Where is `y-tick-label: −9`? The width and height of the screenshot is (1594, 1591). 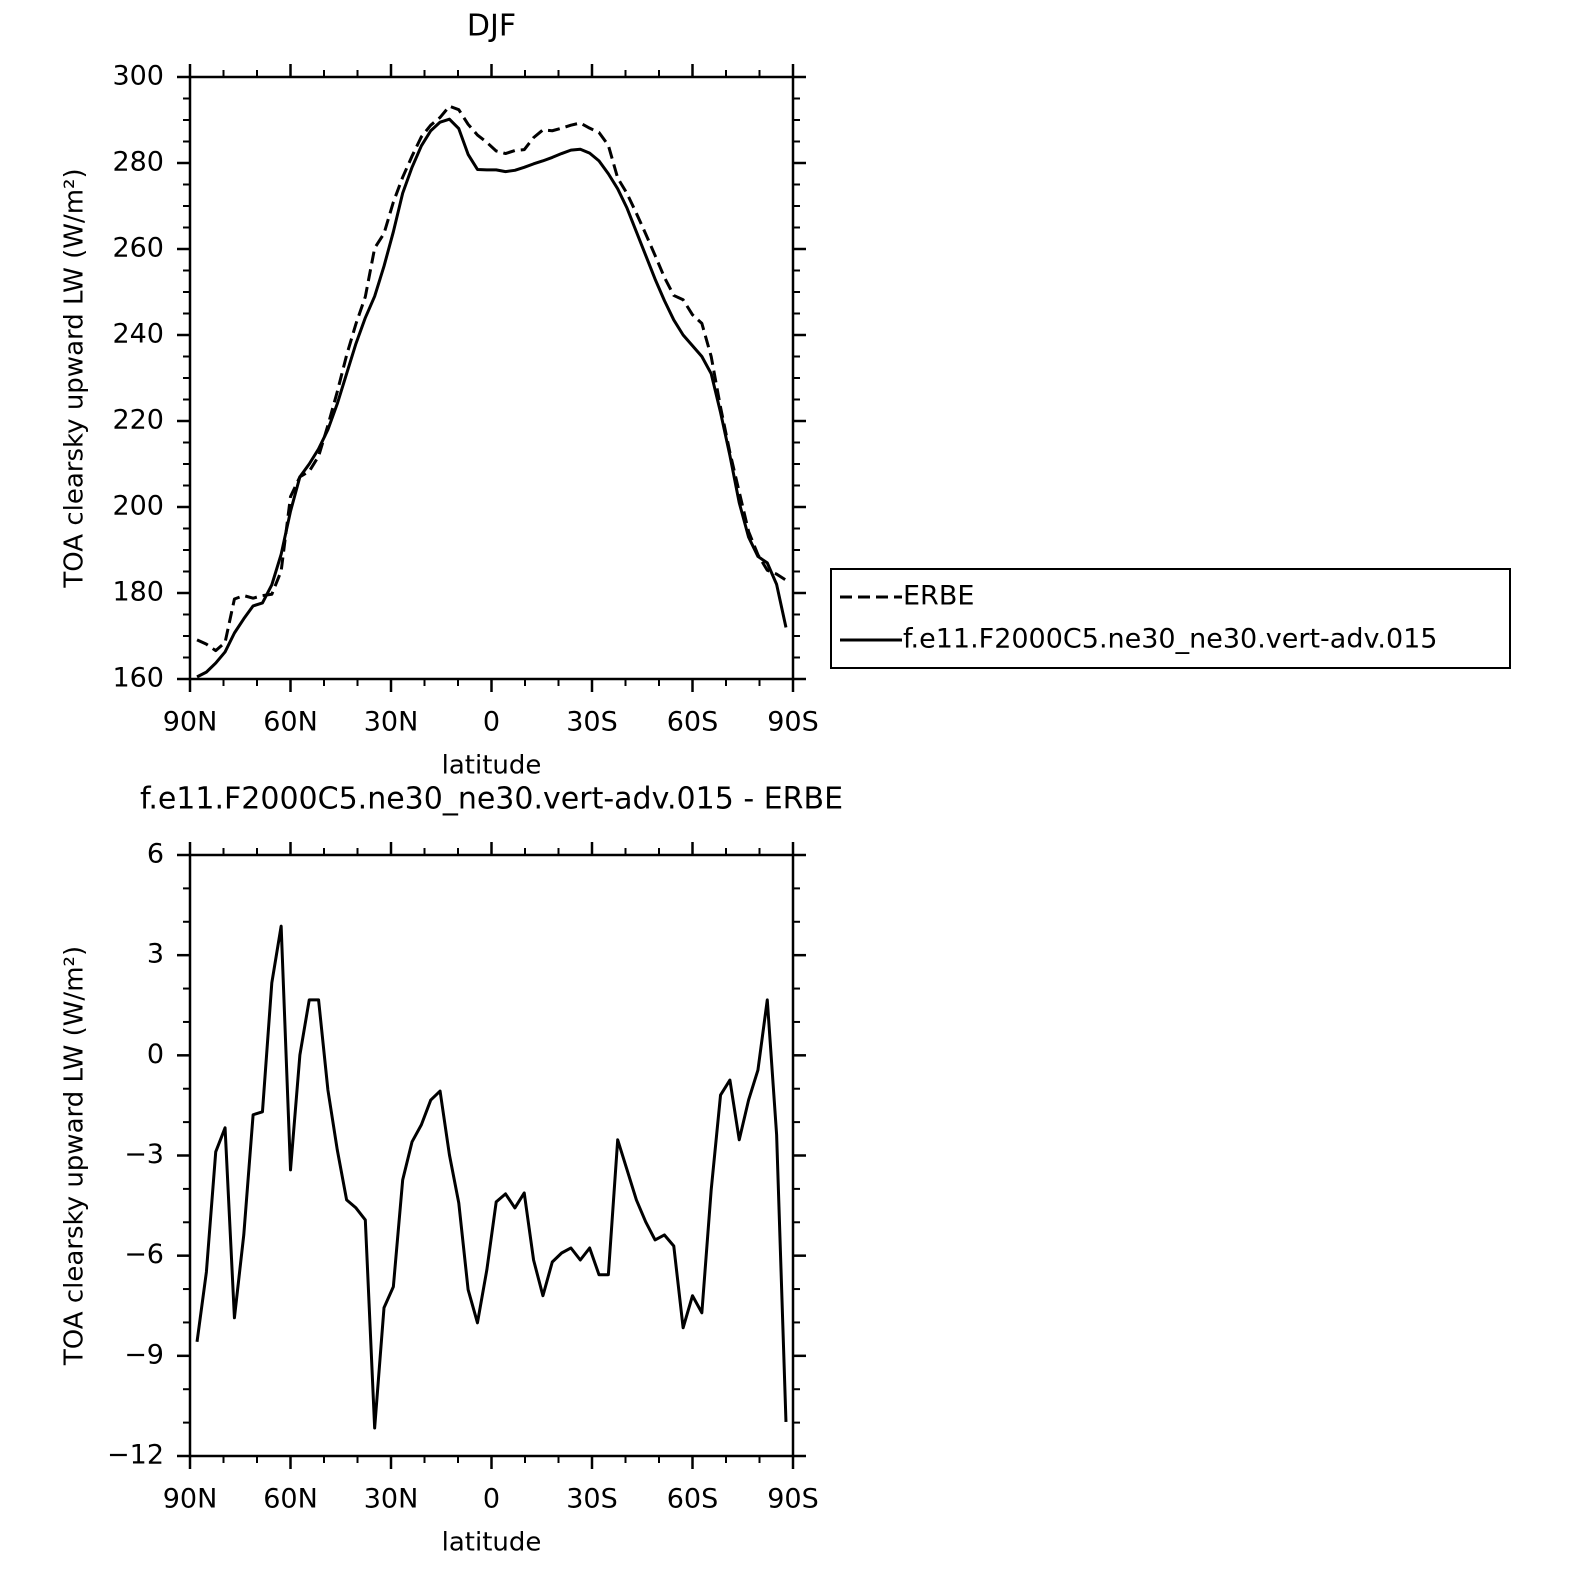 y-tick-label: −9 is located at coordinates (144, 1354).